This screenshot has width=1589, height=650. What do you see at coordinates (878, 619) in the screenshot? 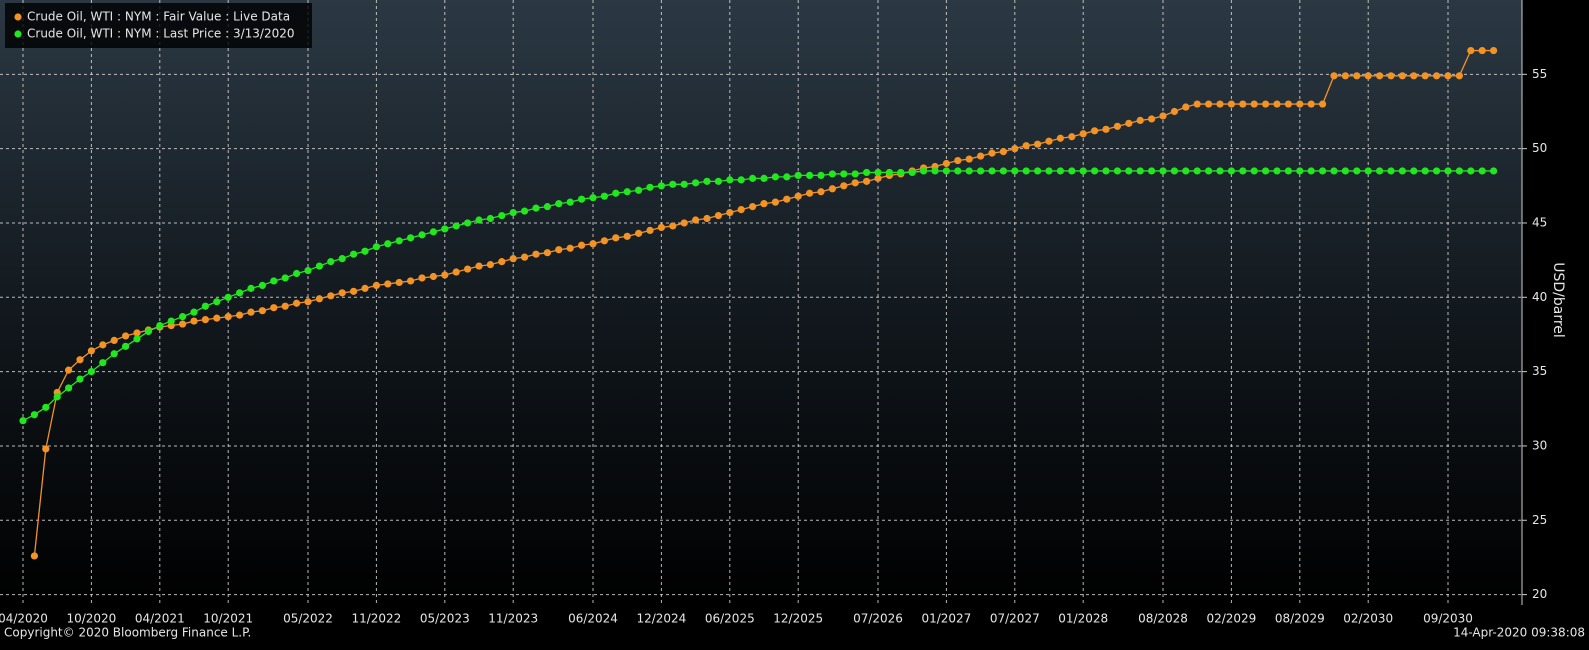
I see `x-tick-label: 07/2026` at bounding box center [878, 619].